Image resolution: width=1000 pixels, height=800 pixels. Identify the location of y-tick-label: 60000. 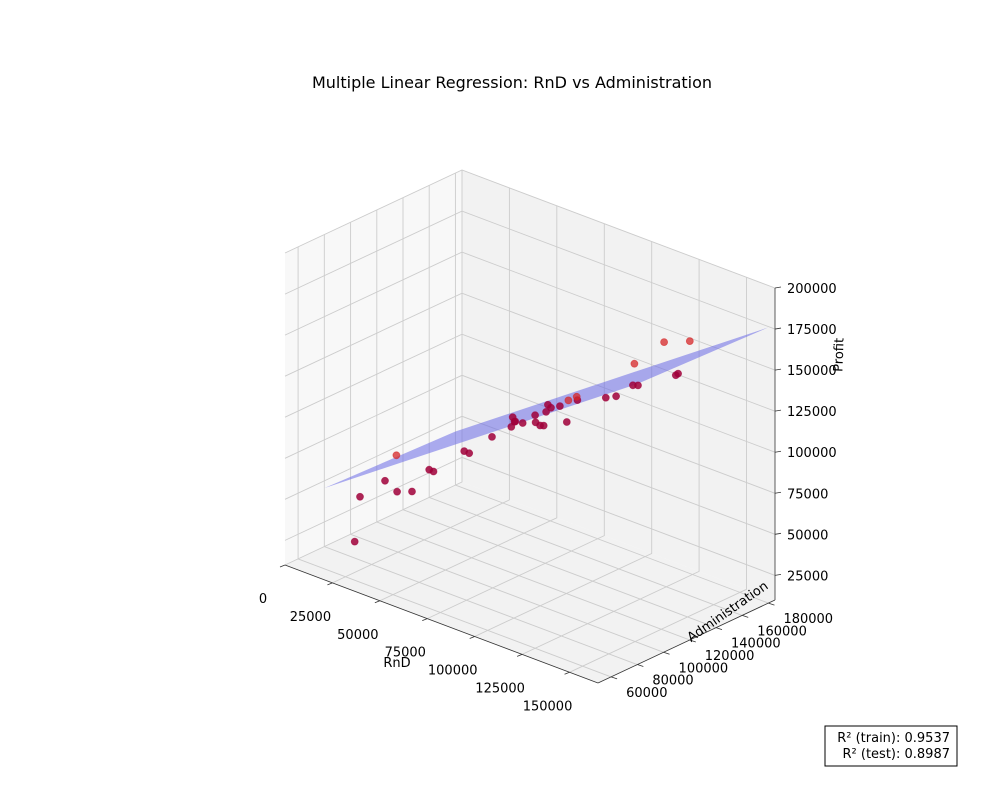
(646, 693).